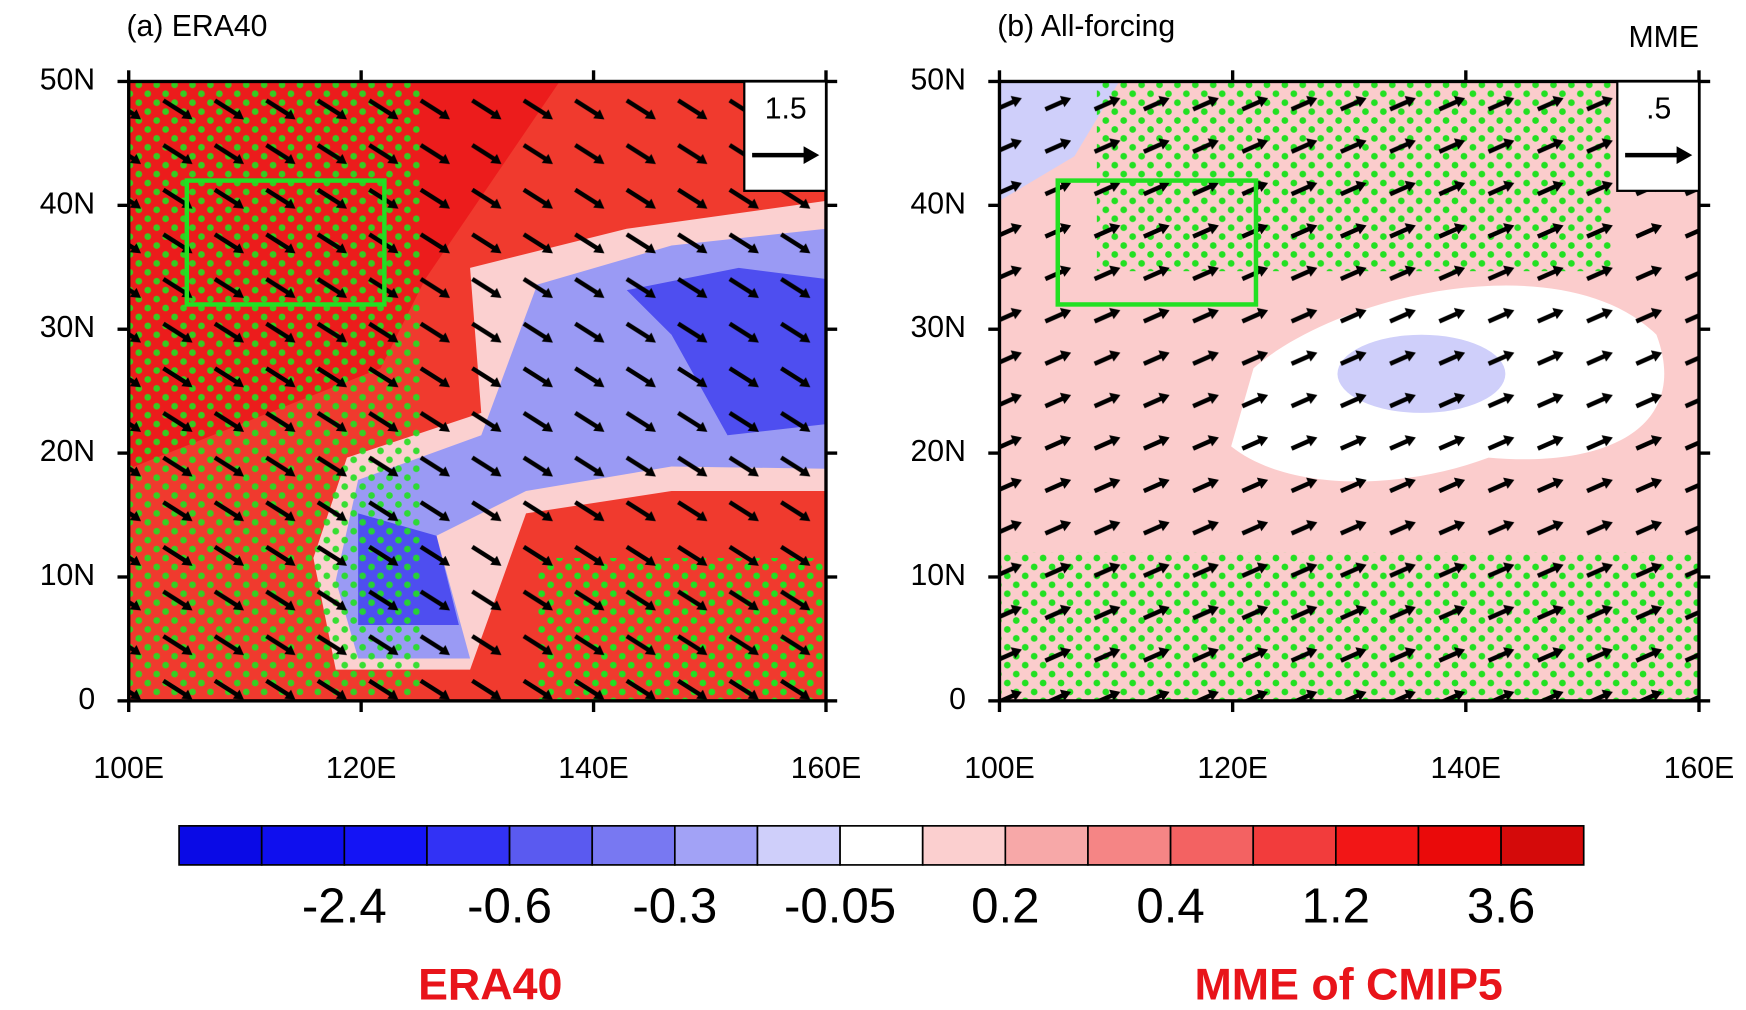 The image size is (1746, 1010). Describe the element at coordinates (1349, 985) in the screenshot. I see `bottom-label: MME of CMIP5` at that location.